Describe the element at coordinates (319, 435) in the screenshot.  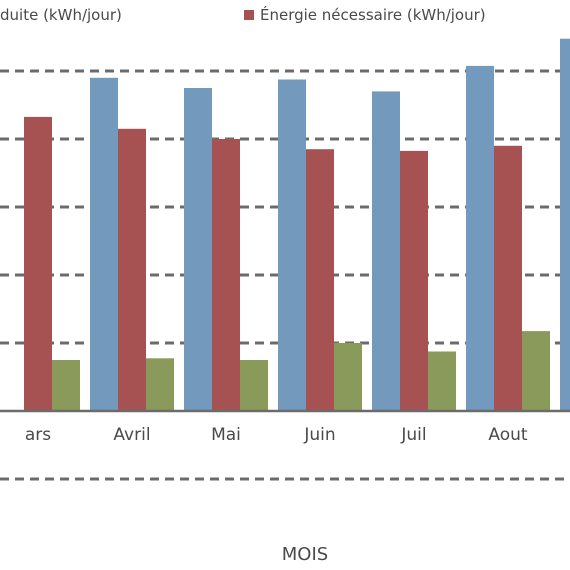
I see `x-tick-label: Juin` at that location.